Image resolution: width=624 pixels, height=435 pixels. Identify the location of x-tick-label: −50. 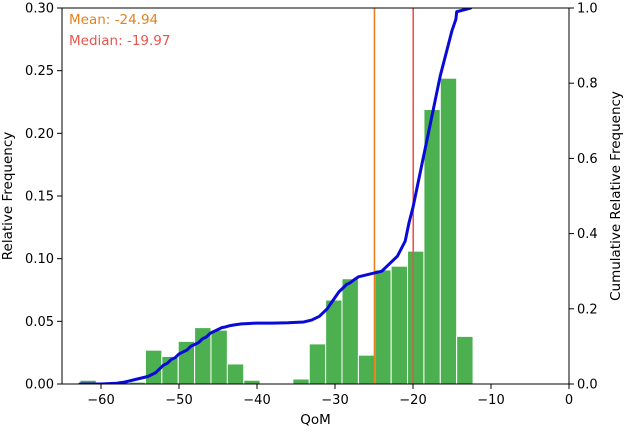
(178, 400).